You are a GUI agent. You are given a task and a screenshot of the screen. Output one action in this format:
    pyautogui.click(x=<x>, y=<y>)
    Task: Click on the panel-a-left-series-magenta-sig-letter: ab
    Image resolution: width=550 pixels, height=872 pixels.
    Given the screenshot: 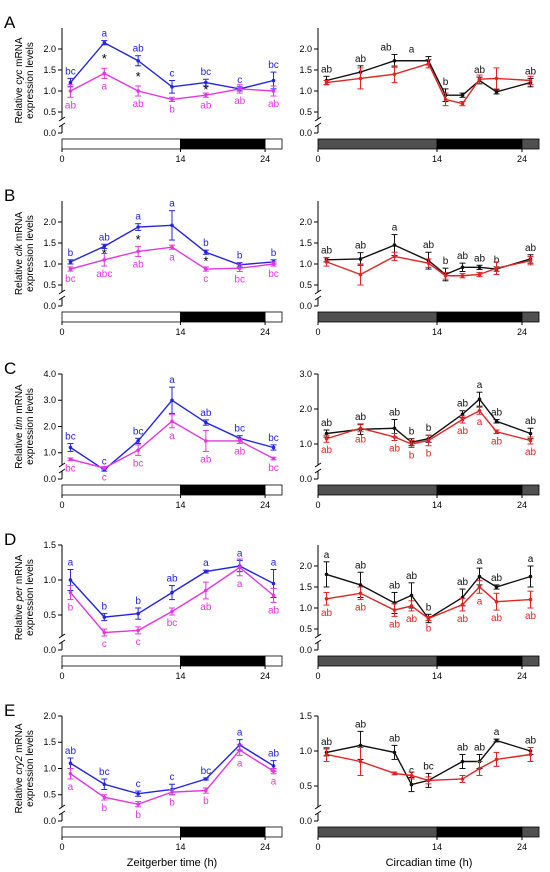 What is the action you would take?
    pyautogui.click(x=274, y=104)
    